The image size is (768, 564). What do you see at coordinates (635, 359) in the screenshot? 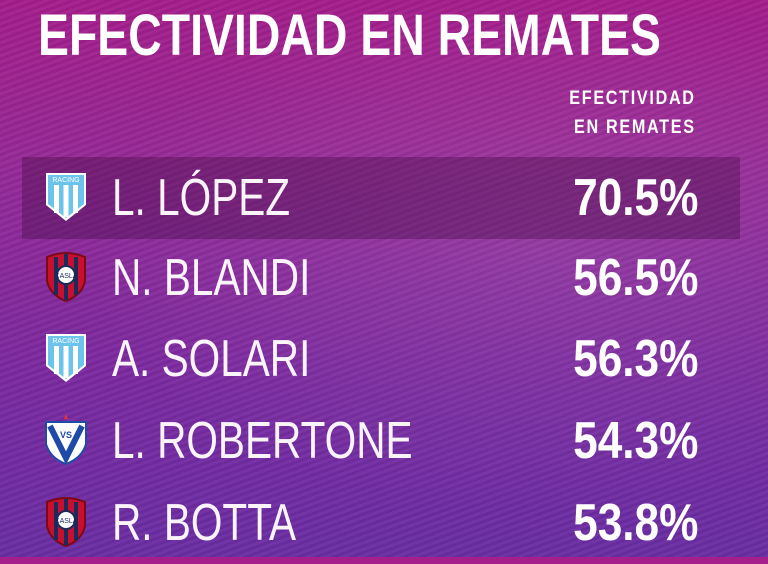
I see `effectiveness-value: 56.3%` at bounding box center [635, 359].